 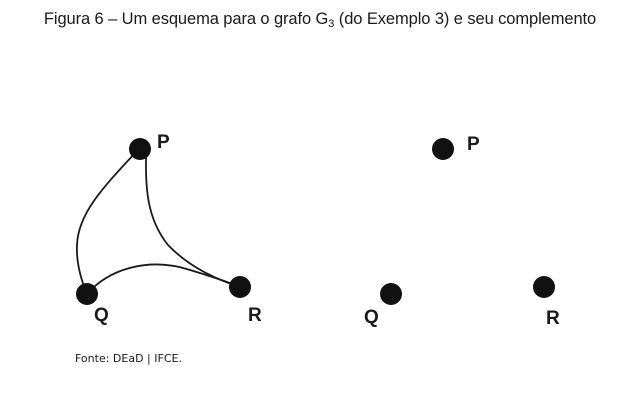 I want to click on graph-g3: P Q R, so click(x=169, y=229).